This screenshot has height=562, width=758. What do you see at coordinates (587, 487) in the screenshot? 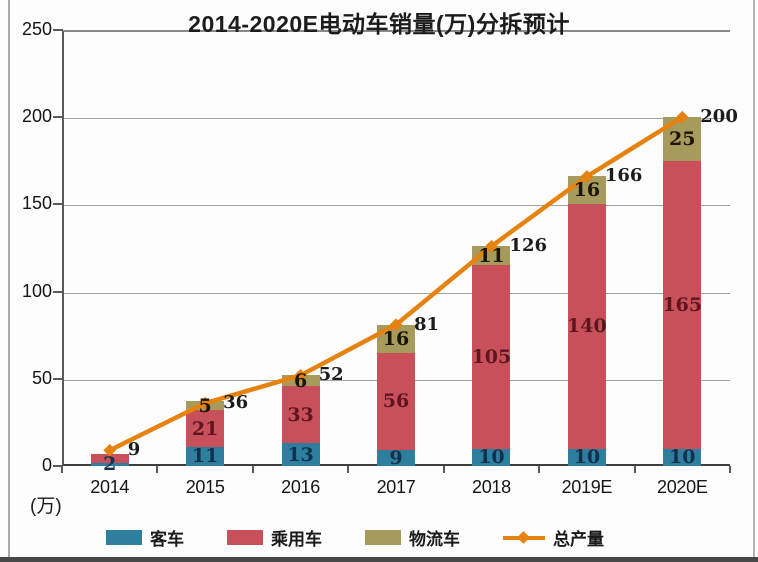
I see `x-category-label: 2019E` at bounding box center [587, 487].